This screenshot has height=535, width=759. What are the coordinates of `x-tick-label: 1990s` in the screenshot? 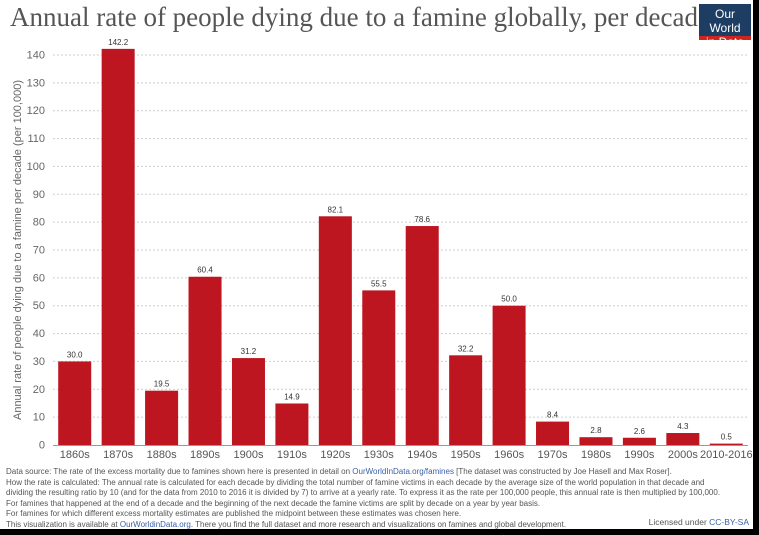 It's located at (639, 455).